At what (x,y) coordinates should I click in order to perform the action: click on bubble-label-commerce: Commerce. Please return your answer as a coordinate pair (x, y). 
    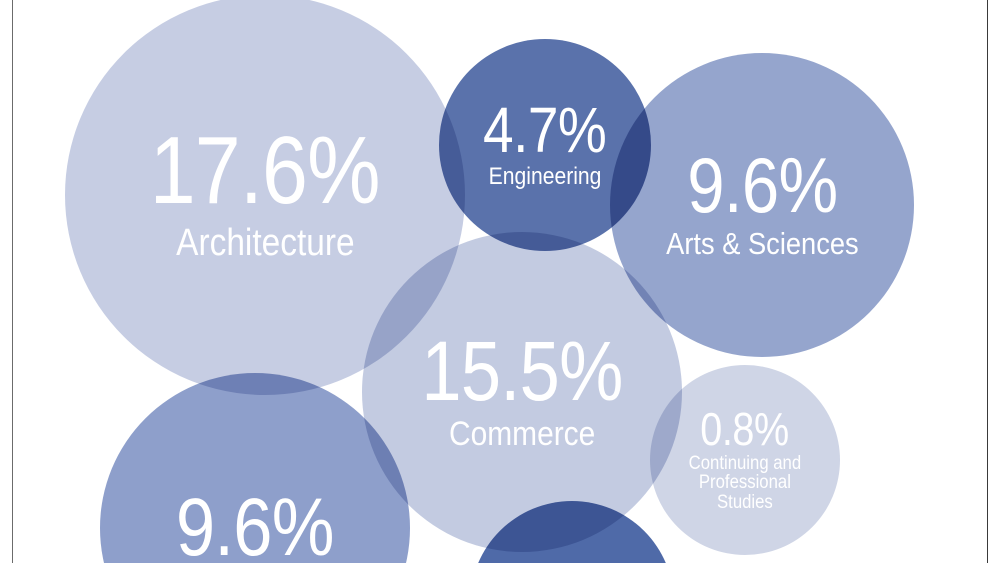
    Looking at the image, I should click on (522, 433).